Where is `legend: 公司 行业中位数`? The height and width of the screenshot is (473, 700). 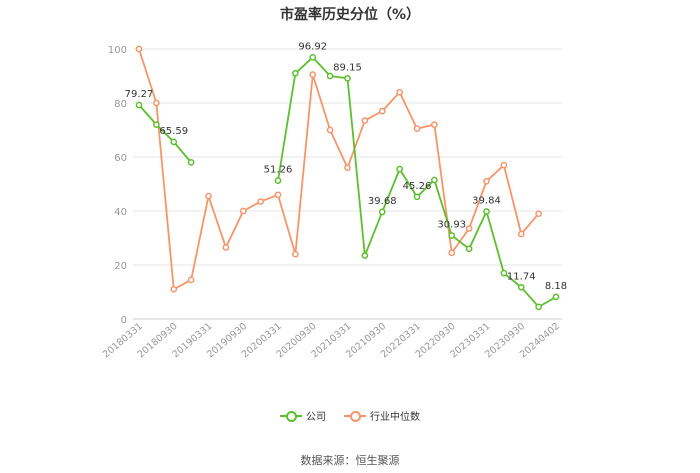
legend: 公司 行业中位数 is located at coordinates (350, 415).